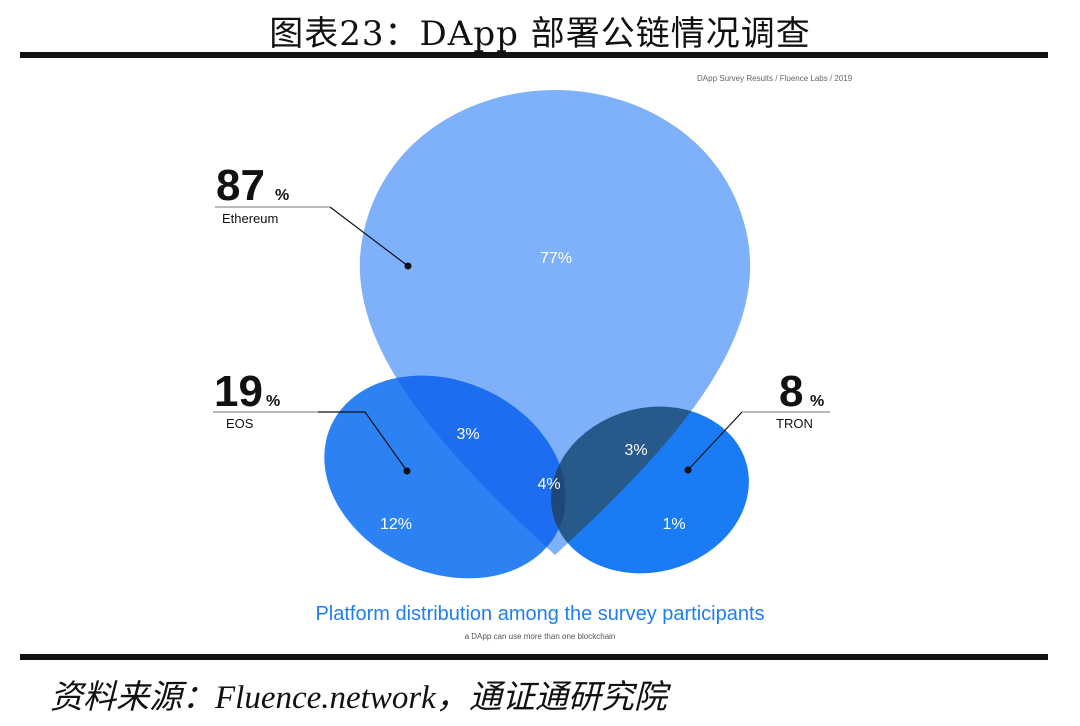  Describe the element at coordinates (240, 185) in the screenshot. I see `ethereum-percent-value: 87` at that location.